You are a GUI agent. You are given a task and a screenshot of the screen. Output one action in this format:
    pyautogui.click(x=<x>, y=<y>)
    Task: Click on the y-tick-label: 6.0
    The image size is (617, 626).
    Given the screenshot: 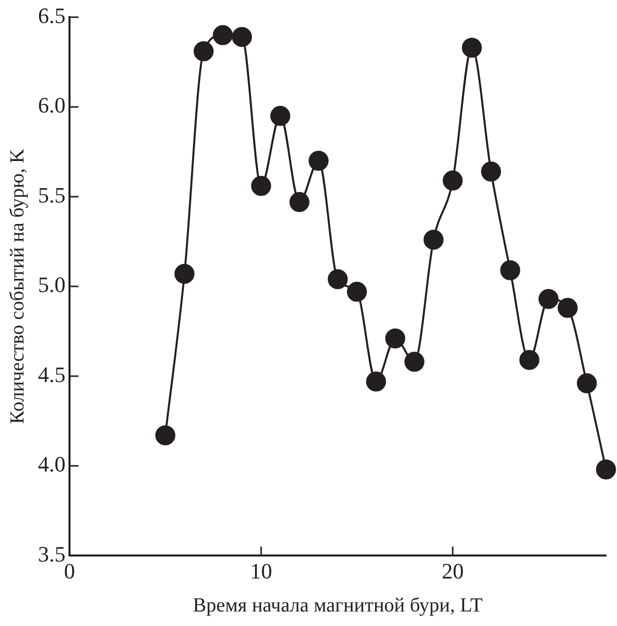 What is the action you would take?
    pyautogui.click(x=52, y=105)
    